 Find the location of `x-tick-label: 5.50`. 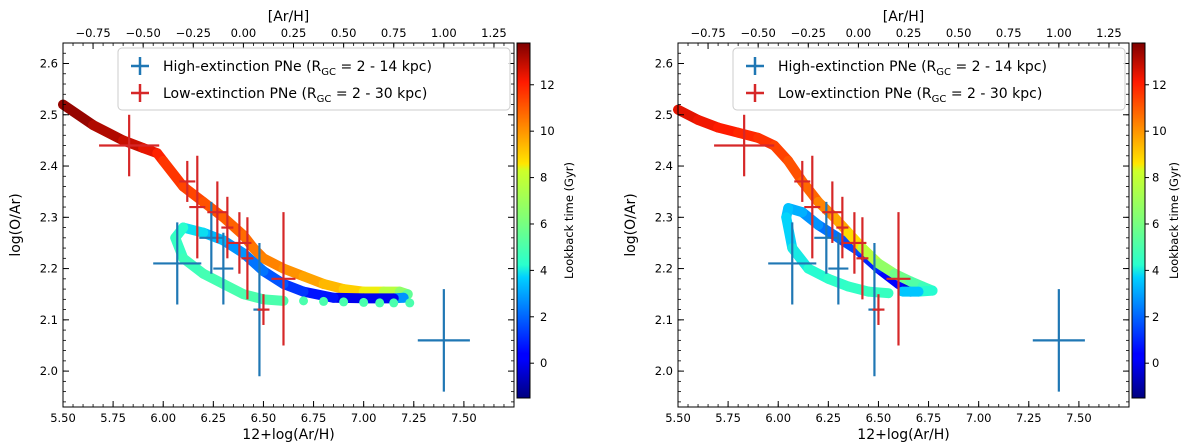

x-tick-label: 5.50 is located at coordinates (63, 418).